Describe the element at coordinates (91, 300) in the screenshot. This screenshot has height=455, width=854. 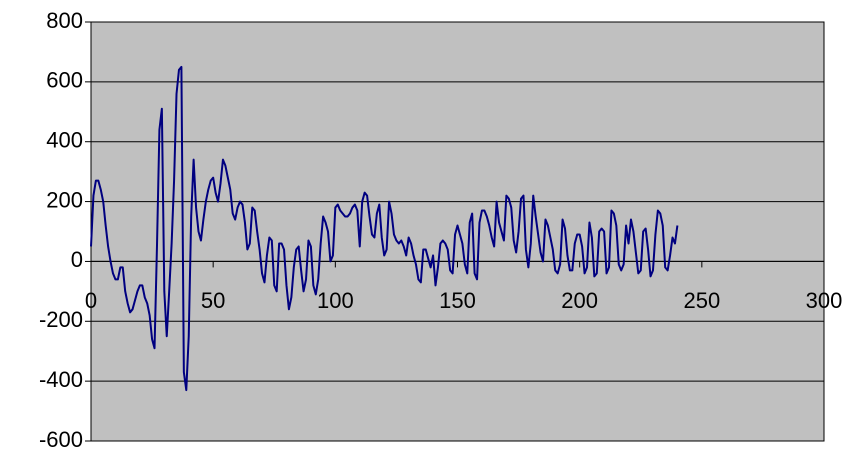
I see `x-tick-label: 0` at that location.